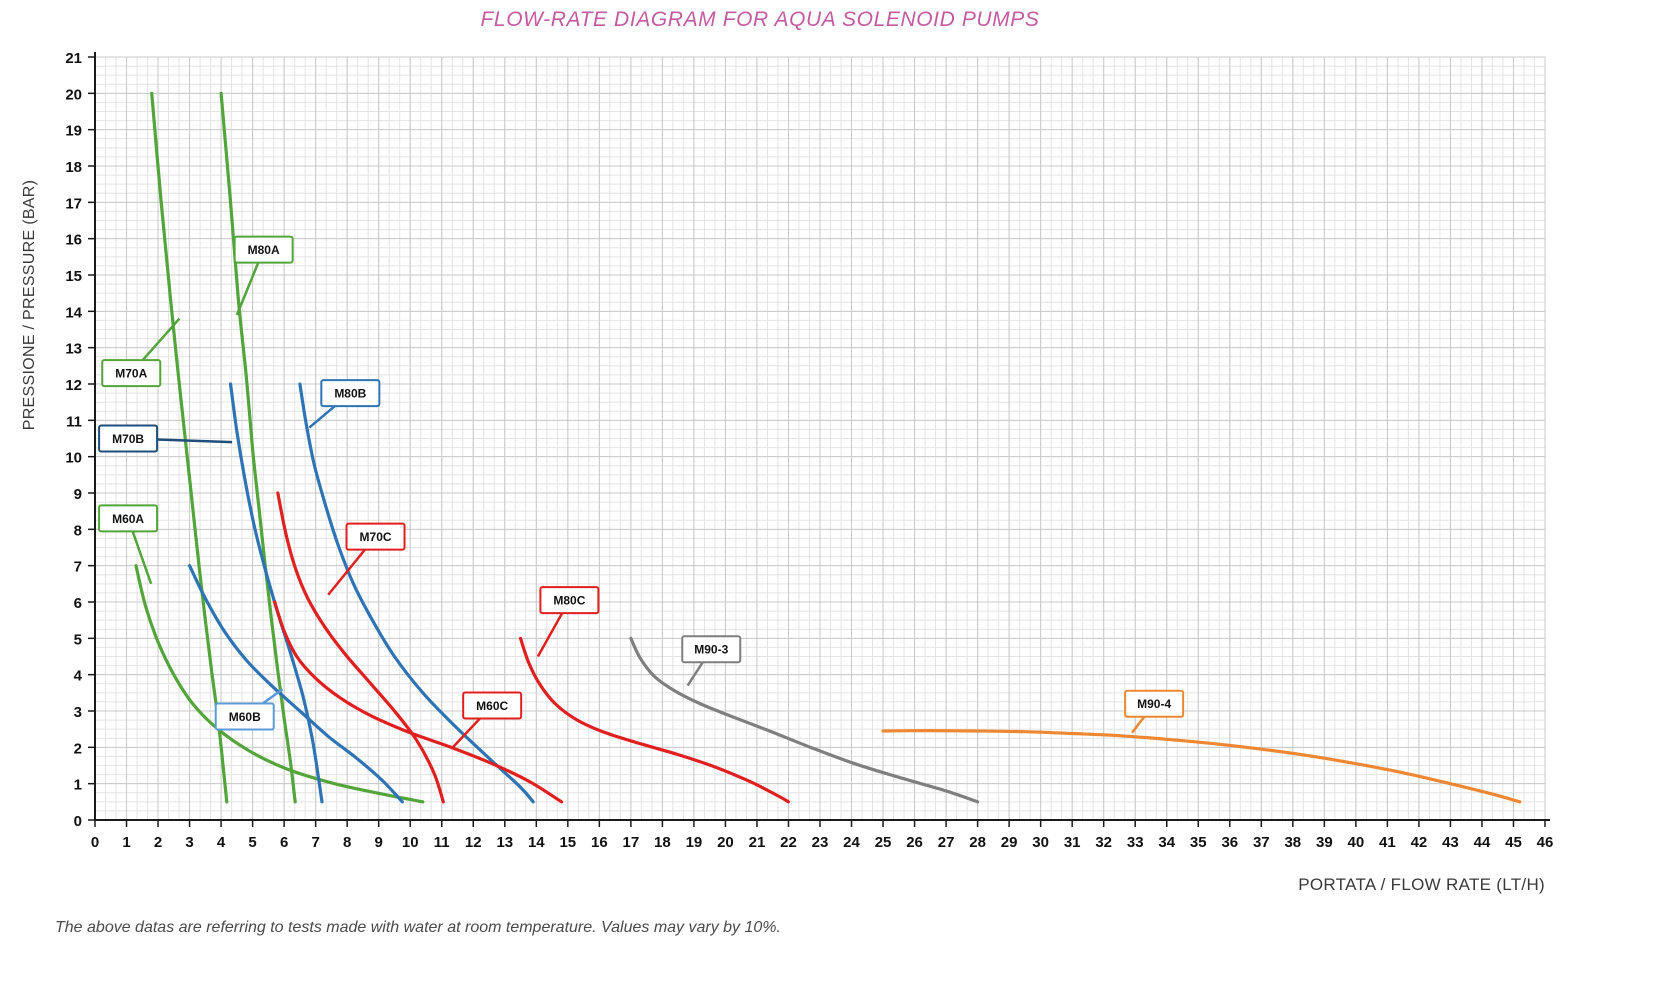 The width and height of the screenshot is (1660, 1000). What do you see at coordinates (73, 276) in the screenshot?
I see `y-tick-label: 15` at bounding box center [73, 276].